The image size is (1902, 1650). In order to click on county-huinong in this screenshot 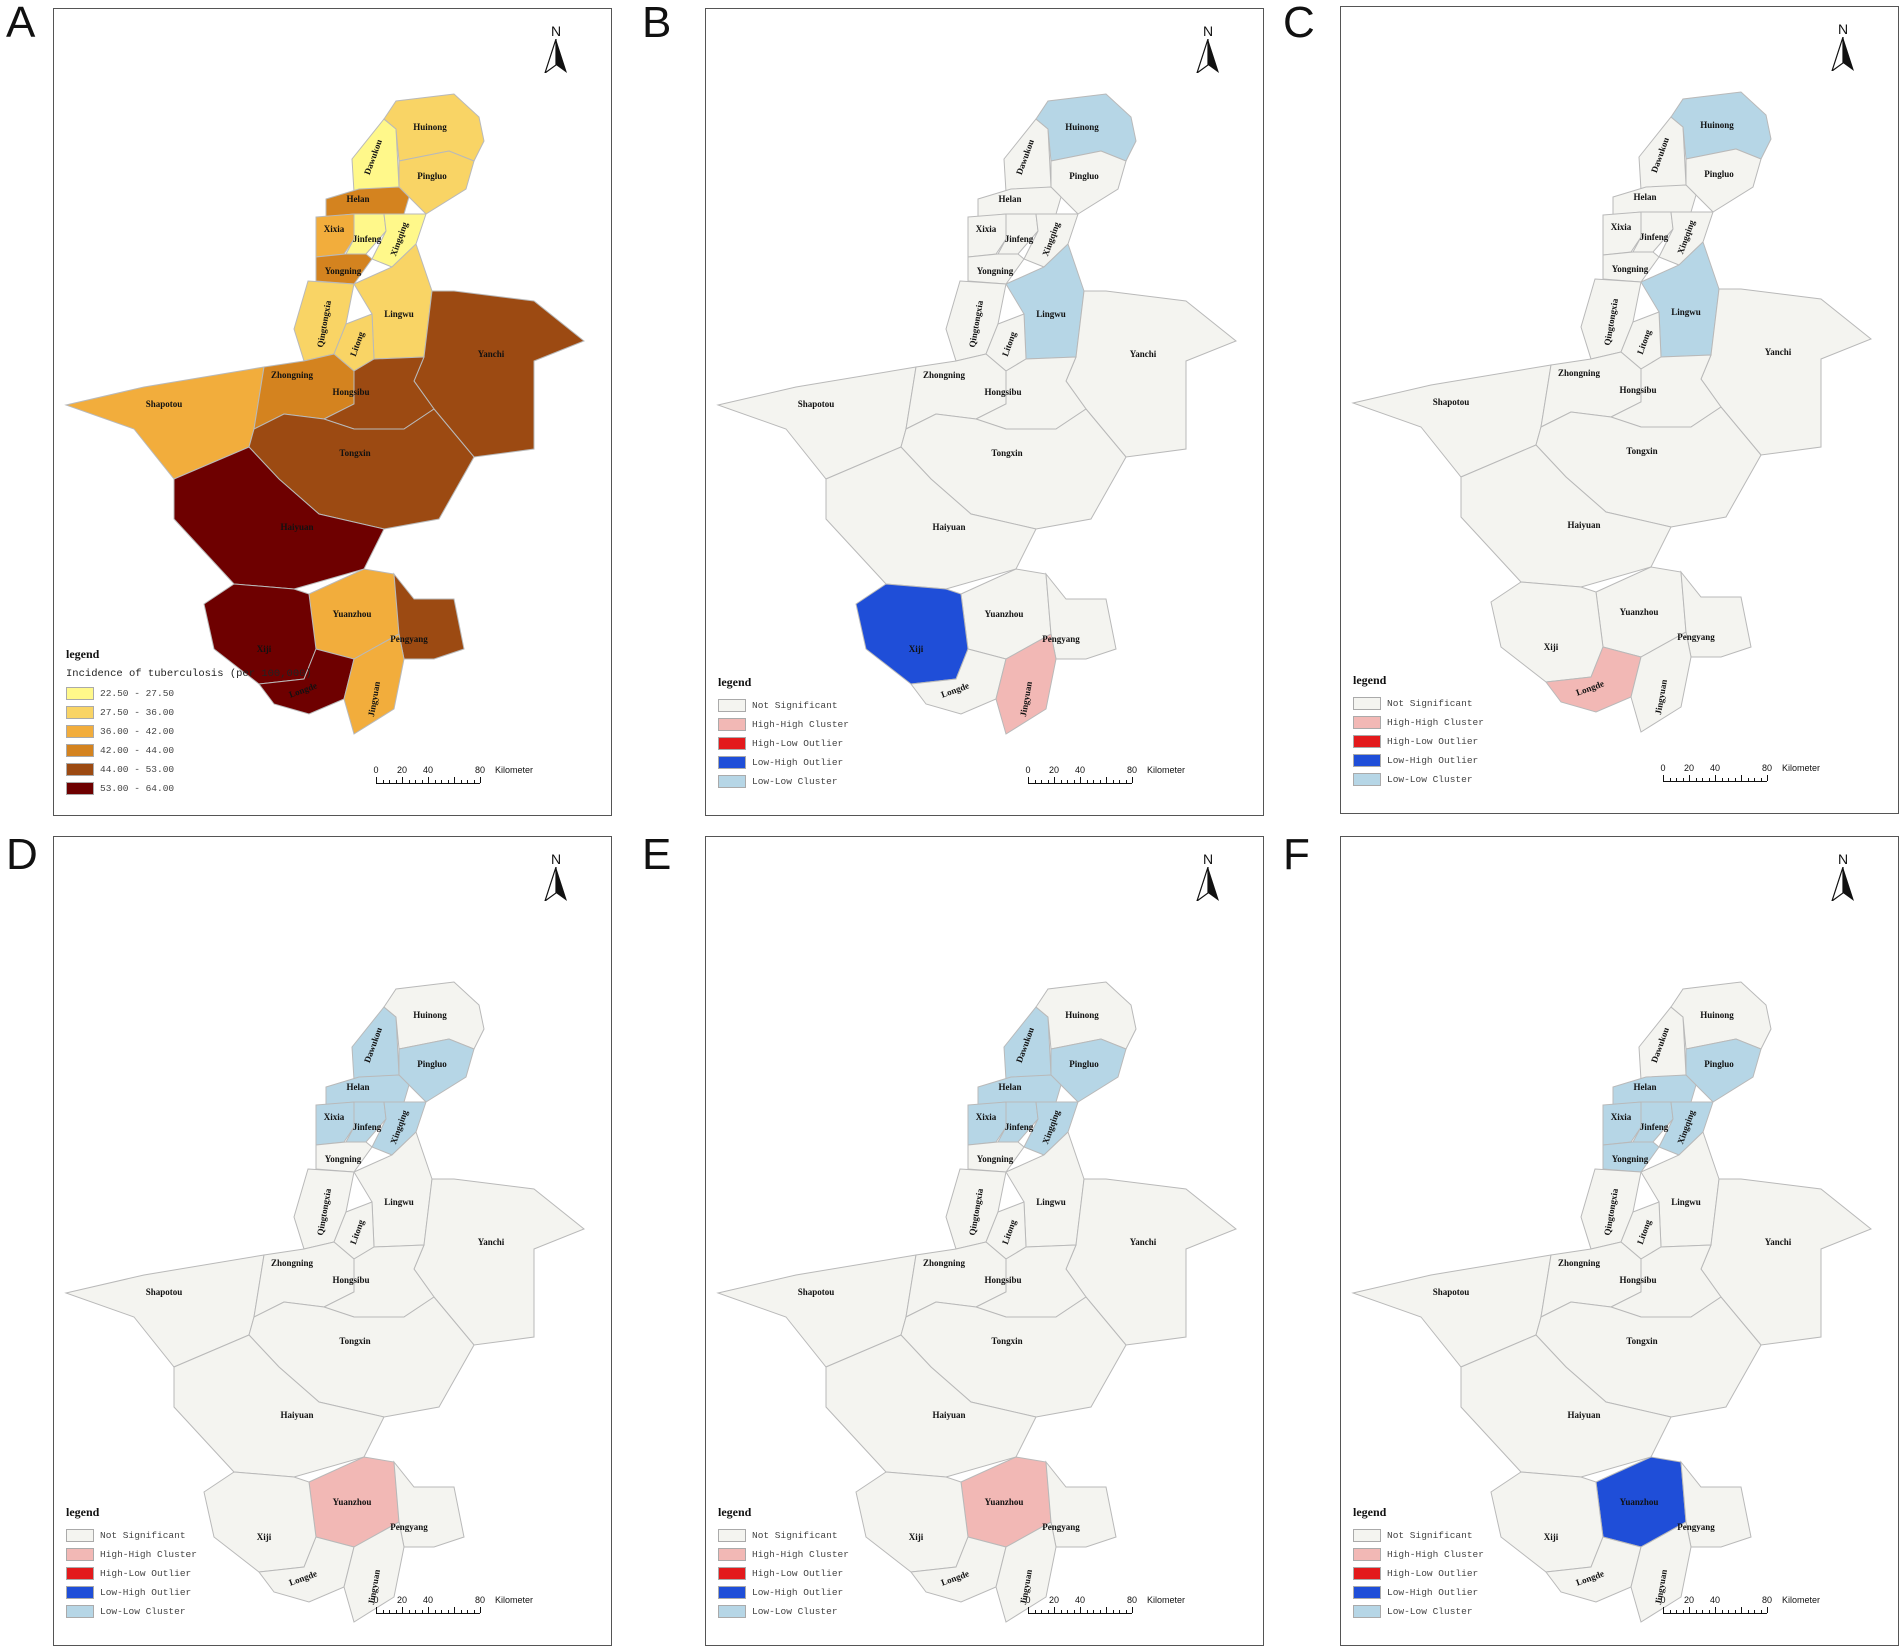, I will do `click(434, 1015)`.